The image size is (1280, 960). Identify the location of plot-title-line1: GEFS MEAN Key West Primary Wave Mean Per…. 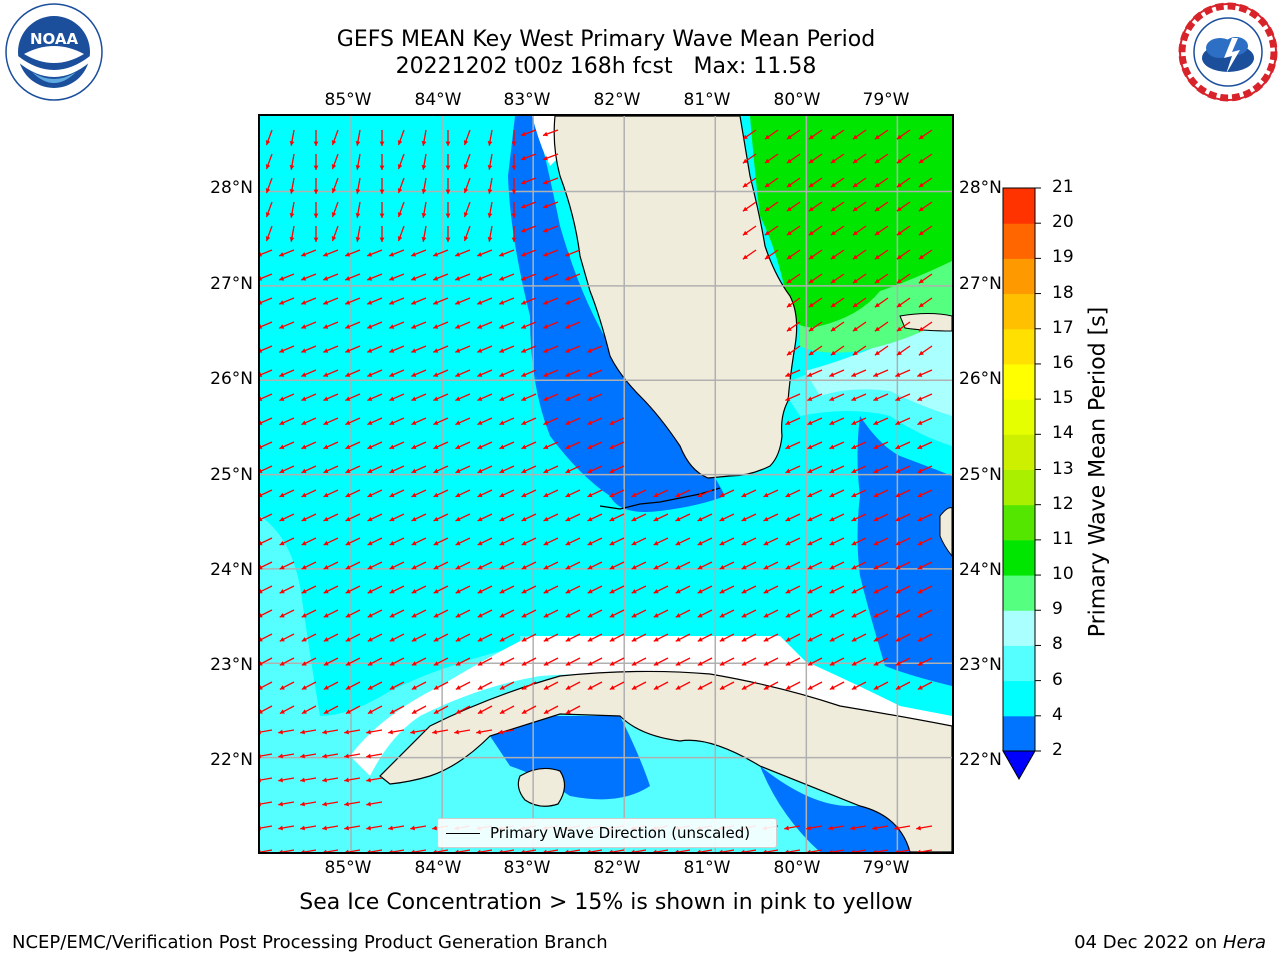
(606, 39).